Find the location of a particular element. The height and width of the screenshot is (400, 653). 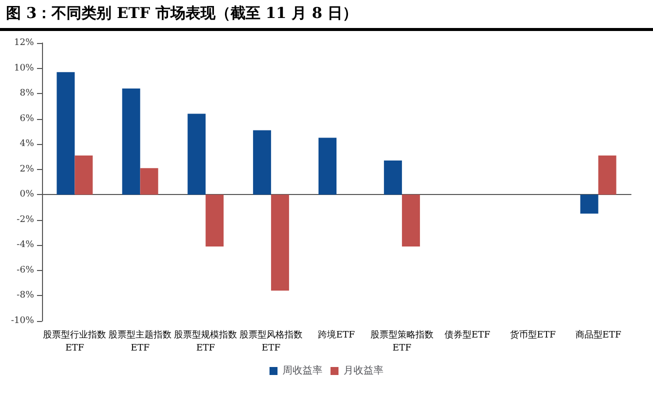

y-tick-label: 6% is located at coordinates (27, 119).